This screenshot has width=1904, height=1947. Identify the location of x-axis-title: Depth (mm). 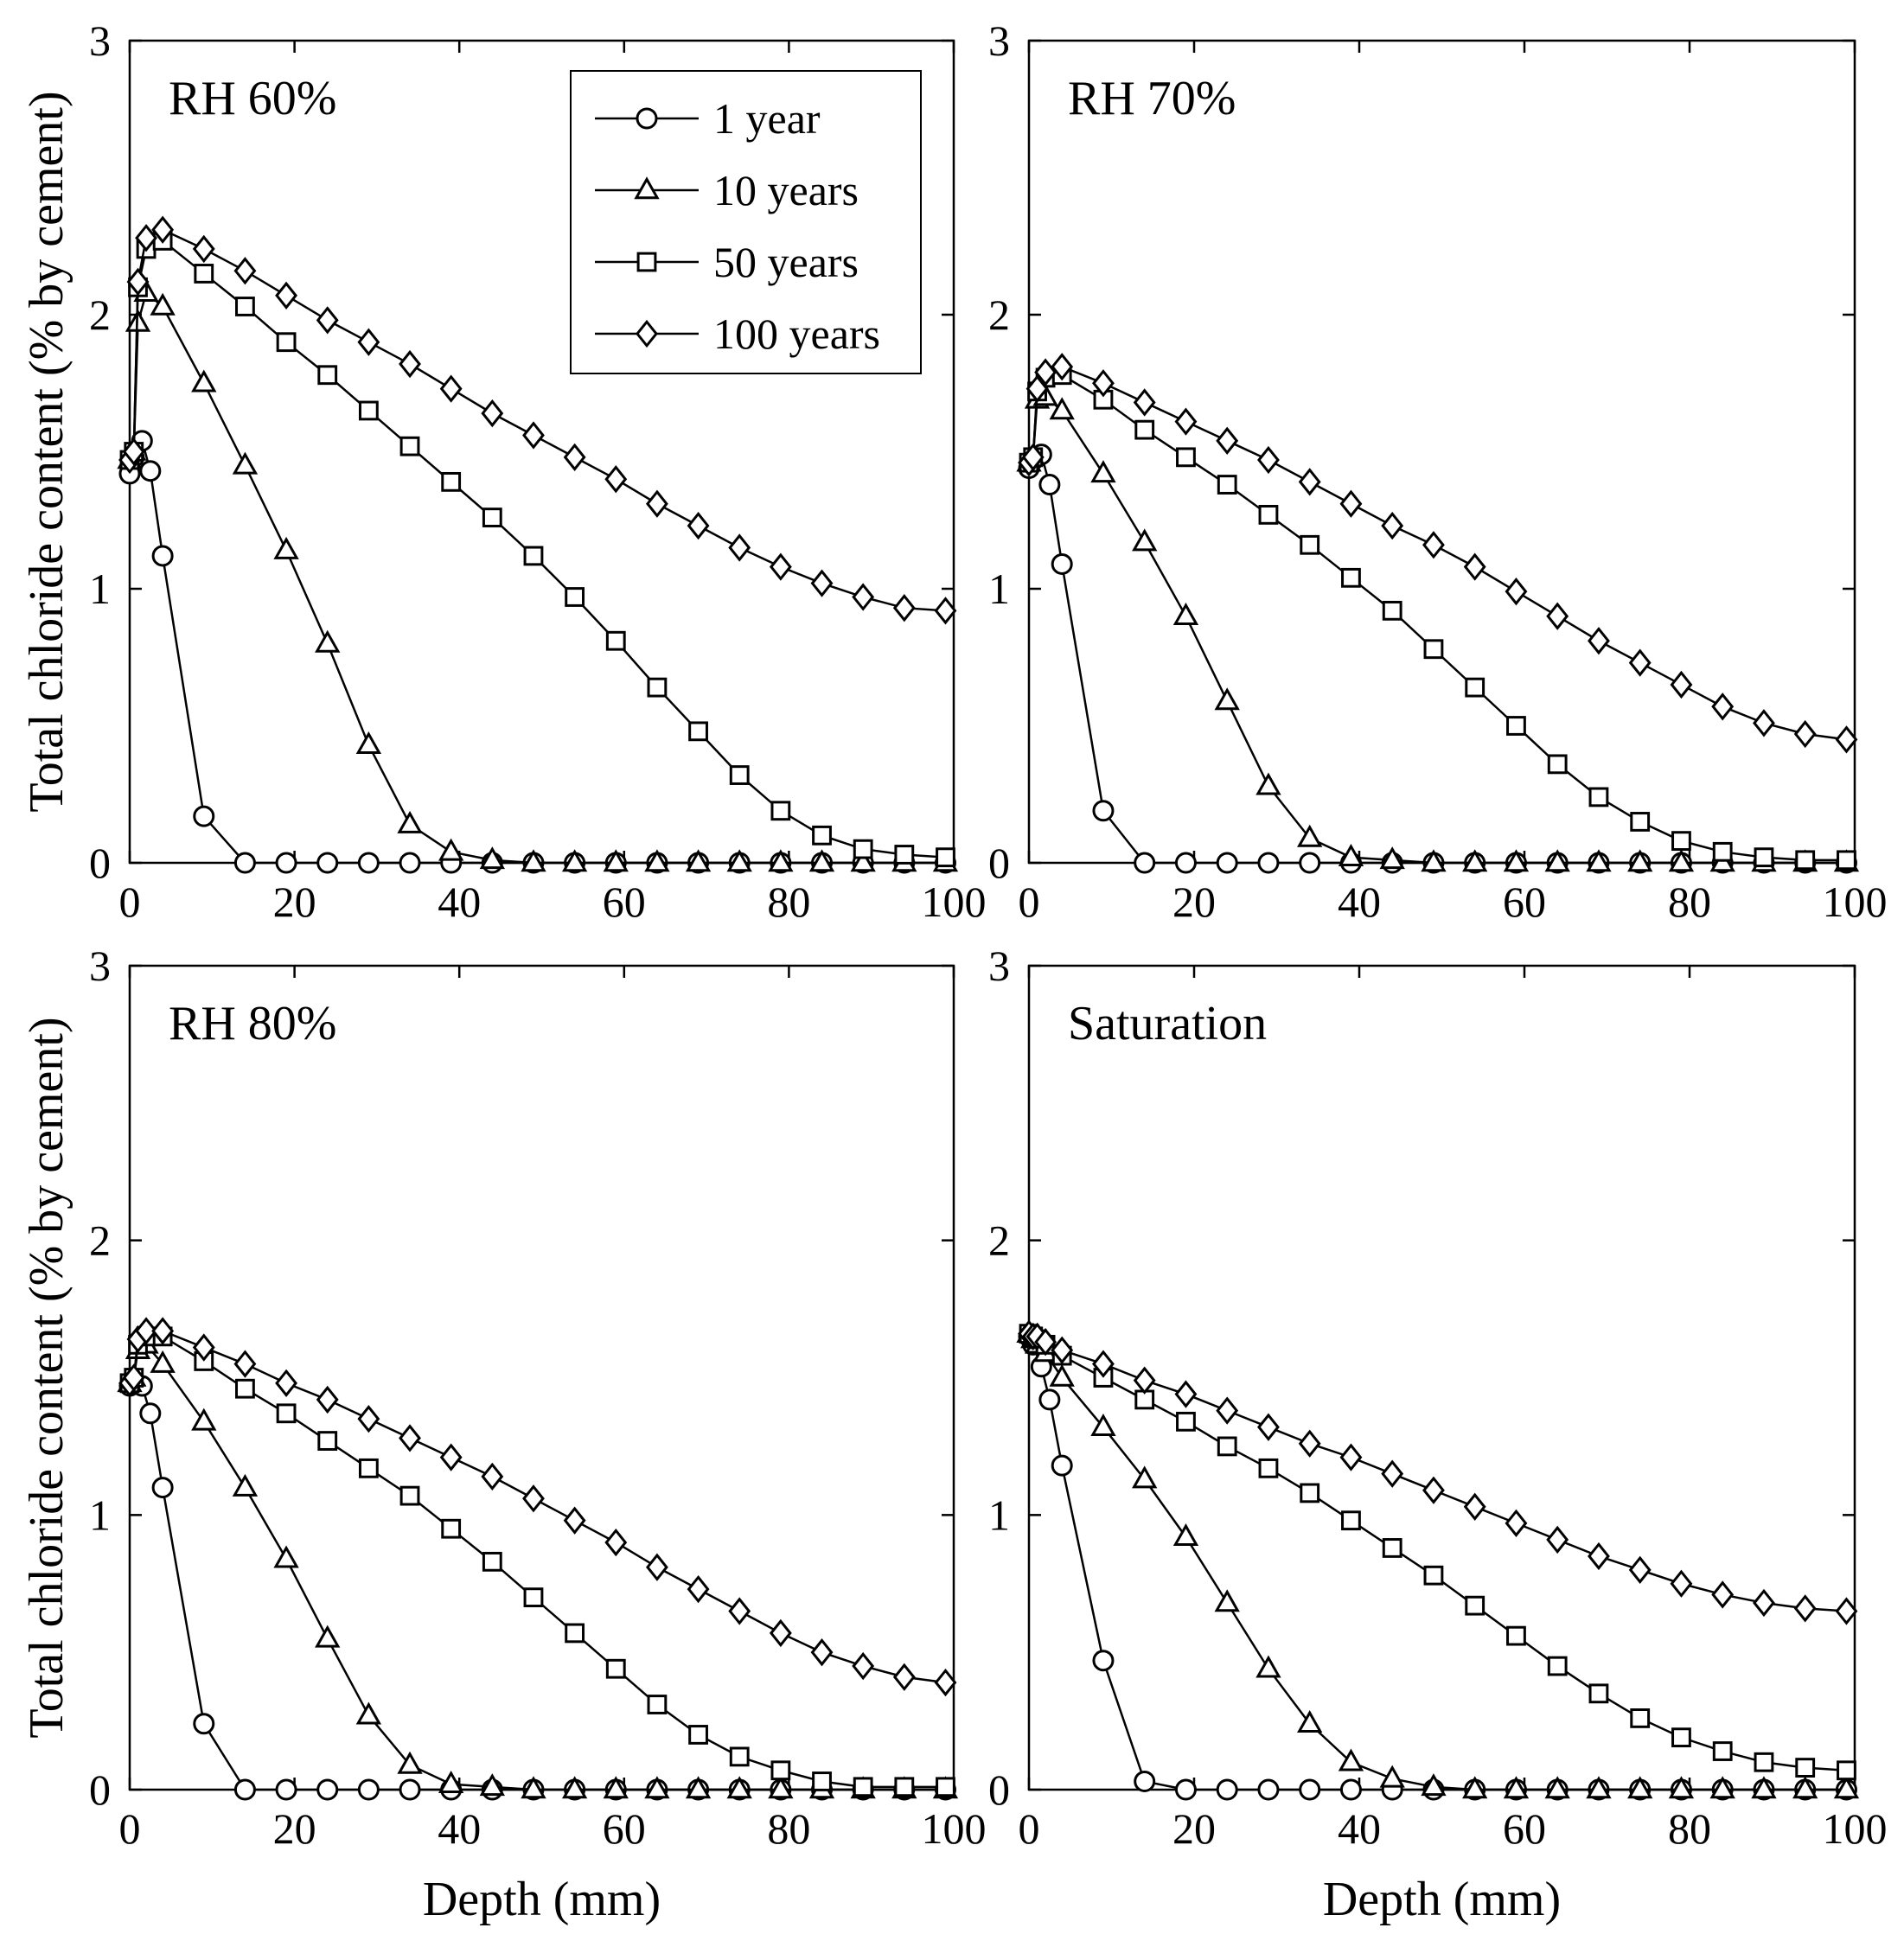
(542, 1900).